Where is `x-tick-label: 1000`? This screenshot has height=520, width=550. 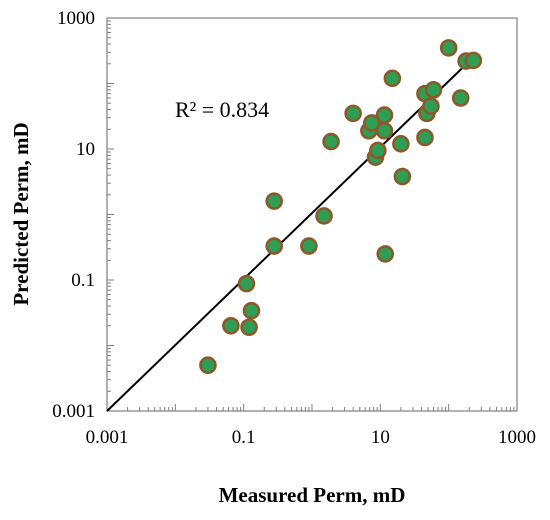 x-tick-label: 1000 is located at coordinates (517, 437).